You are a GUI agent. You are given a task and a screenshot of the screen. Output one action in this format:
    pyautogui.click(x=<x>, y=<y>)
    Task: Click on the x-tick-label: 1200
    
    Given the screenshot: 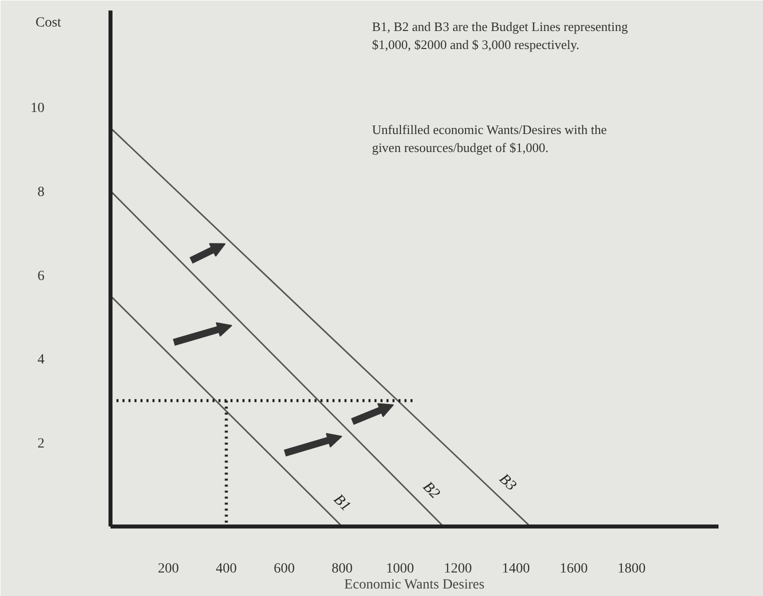 What is the action you would take?
    pyautogui.click(x=458, y=569)
    